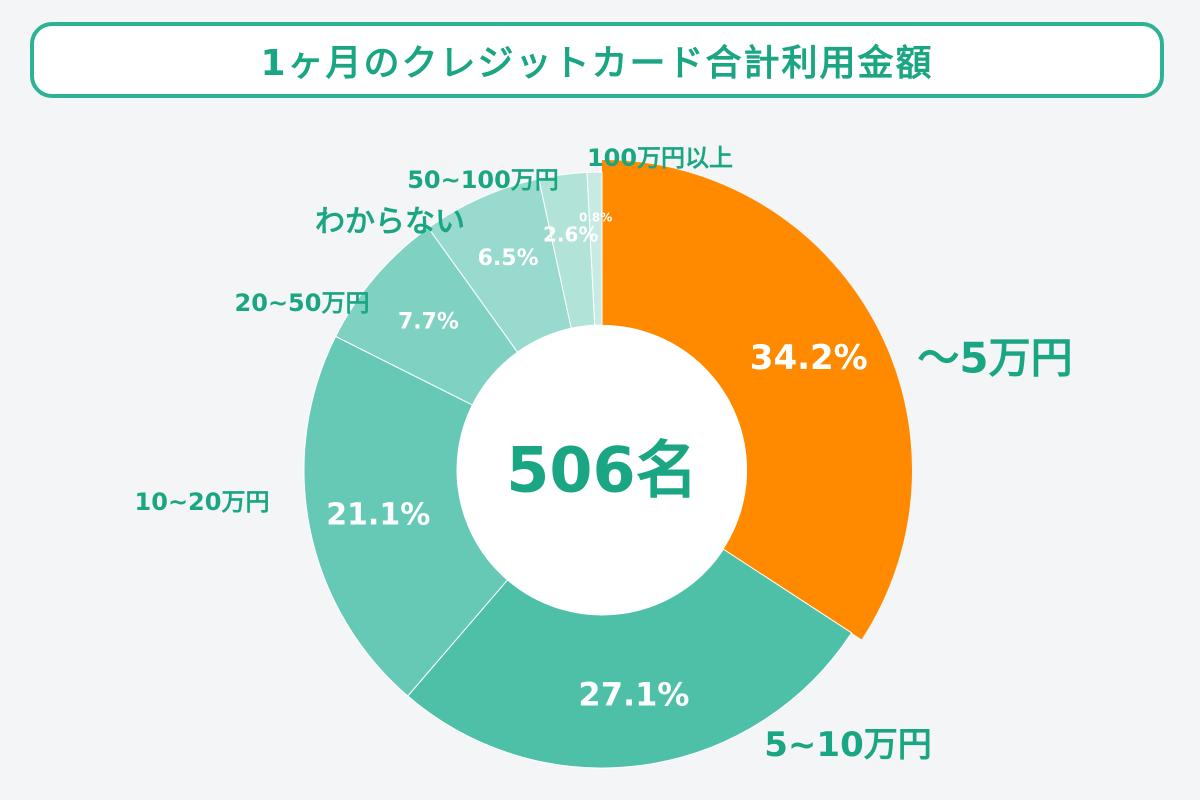 Image resolution: width=1200 pixels, height=800 pixels. Describe the element at coordinates (994, 358) in the screenshot. I see `slice-category-label: 〜5万円` at that location.